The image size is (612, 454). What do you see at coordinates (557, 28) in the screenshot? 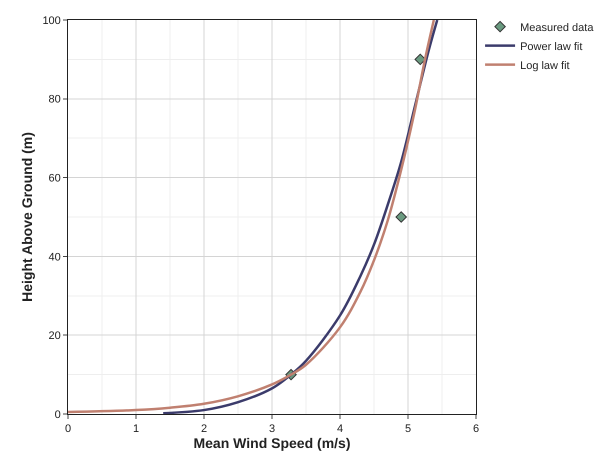
I see `legend-label: Measured data` at bounding box center [557, 28].